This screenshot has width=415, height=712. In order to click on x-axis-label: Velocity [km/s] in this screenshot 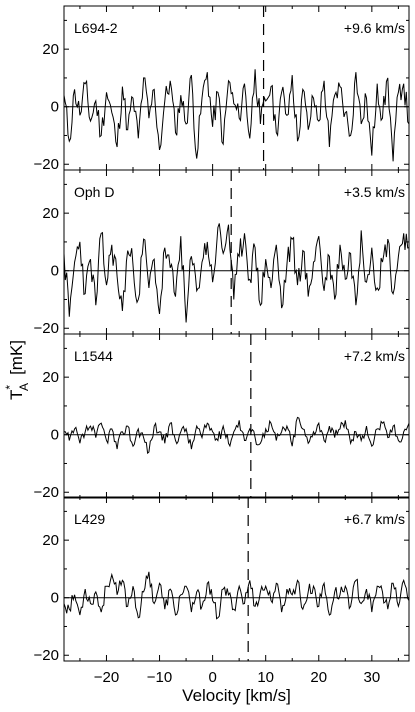, I will do `click(236, 695)`.